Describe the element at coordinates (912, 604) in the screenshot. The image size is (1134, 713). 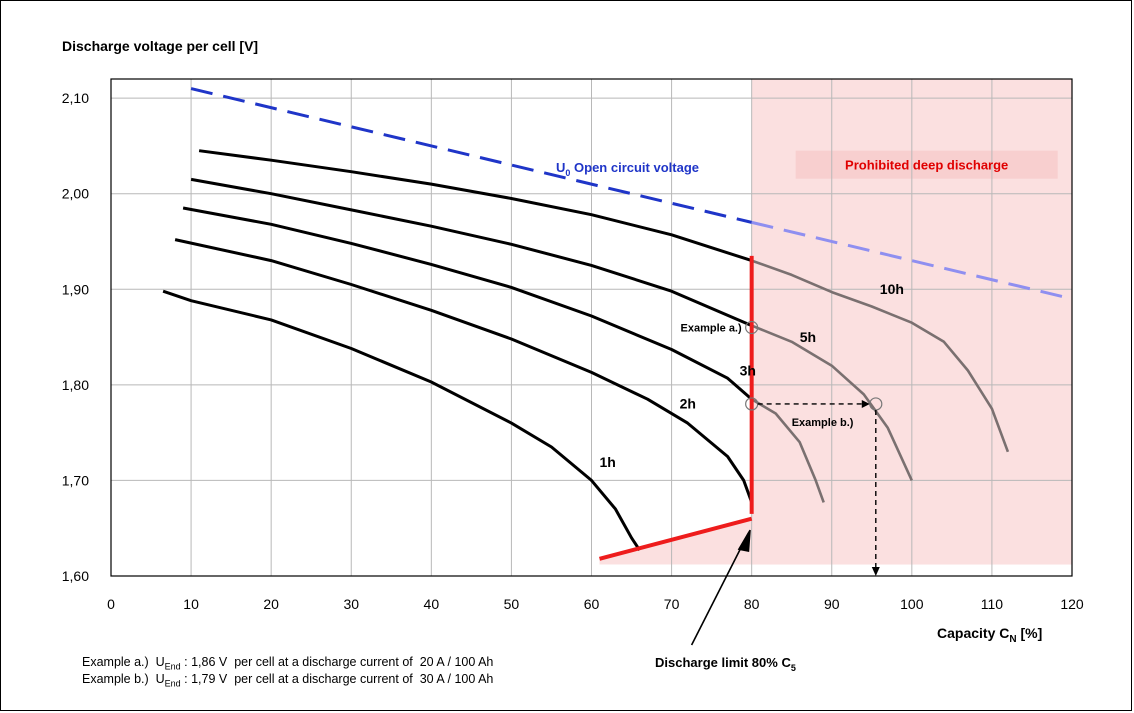
I see `x-tick-label: 100` at that location.